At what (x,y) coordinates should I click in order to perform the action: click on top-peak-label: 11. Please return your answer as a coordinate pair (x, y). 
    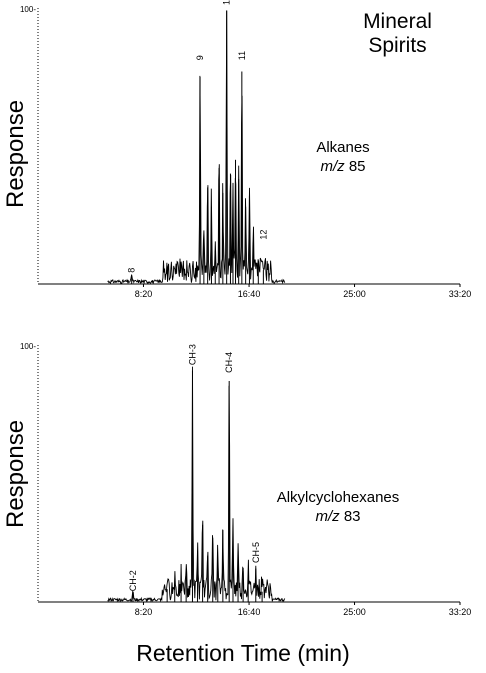
    Looking at the image, I should click on (242, 55).